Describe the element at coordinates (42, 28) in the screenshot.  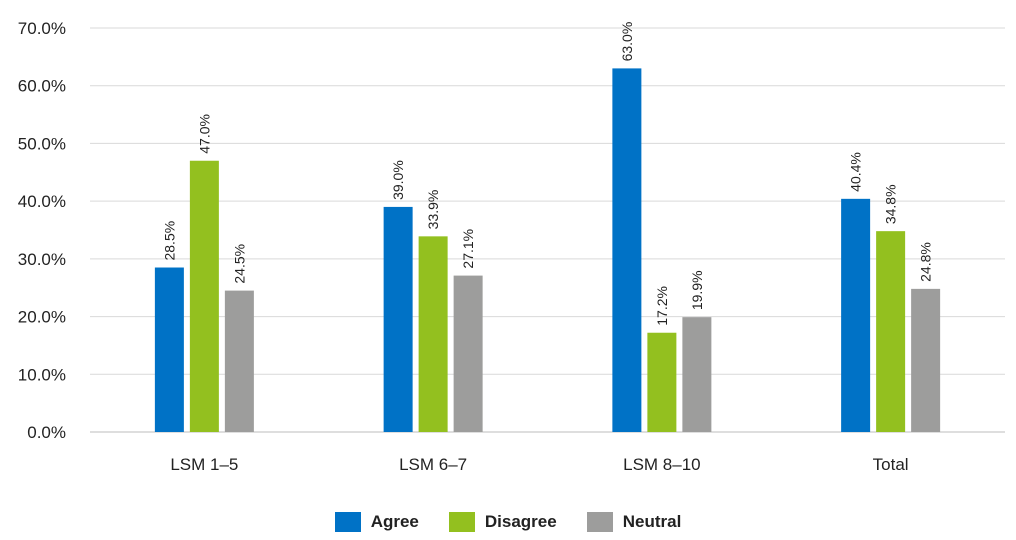
I see `y-tick-label: 70.0%` at that location.